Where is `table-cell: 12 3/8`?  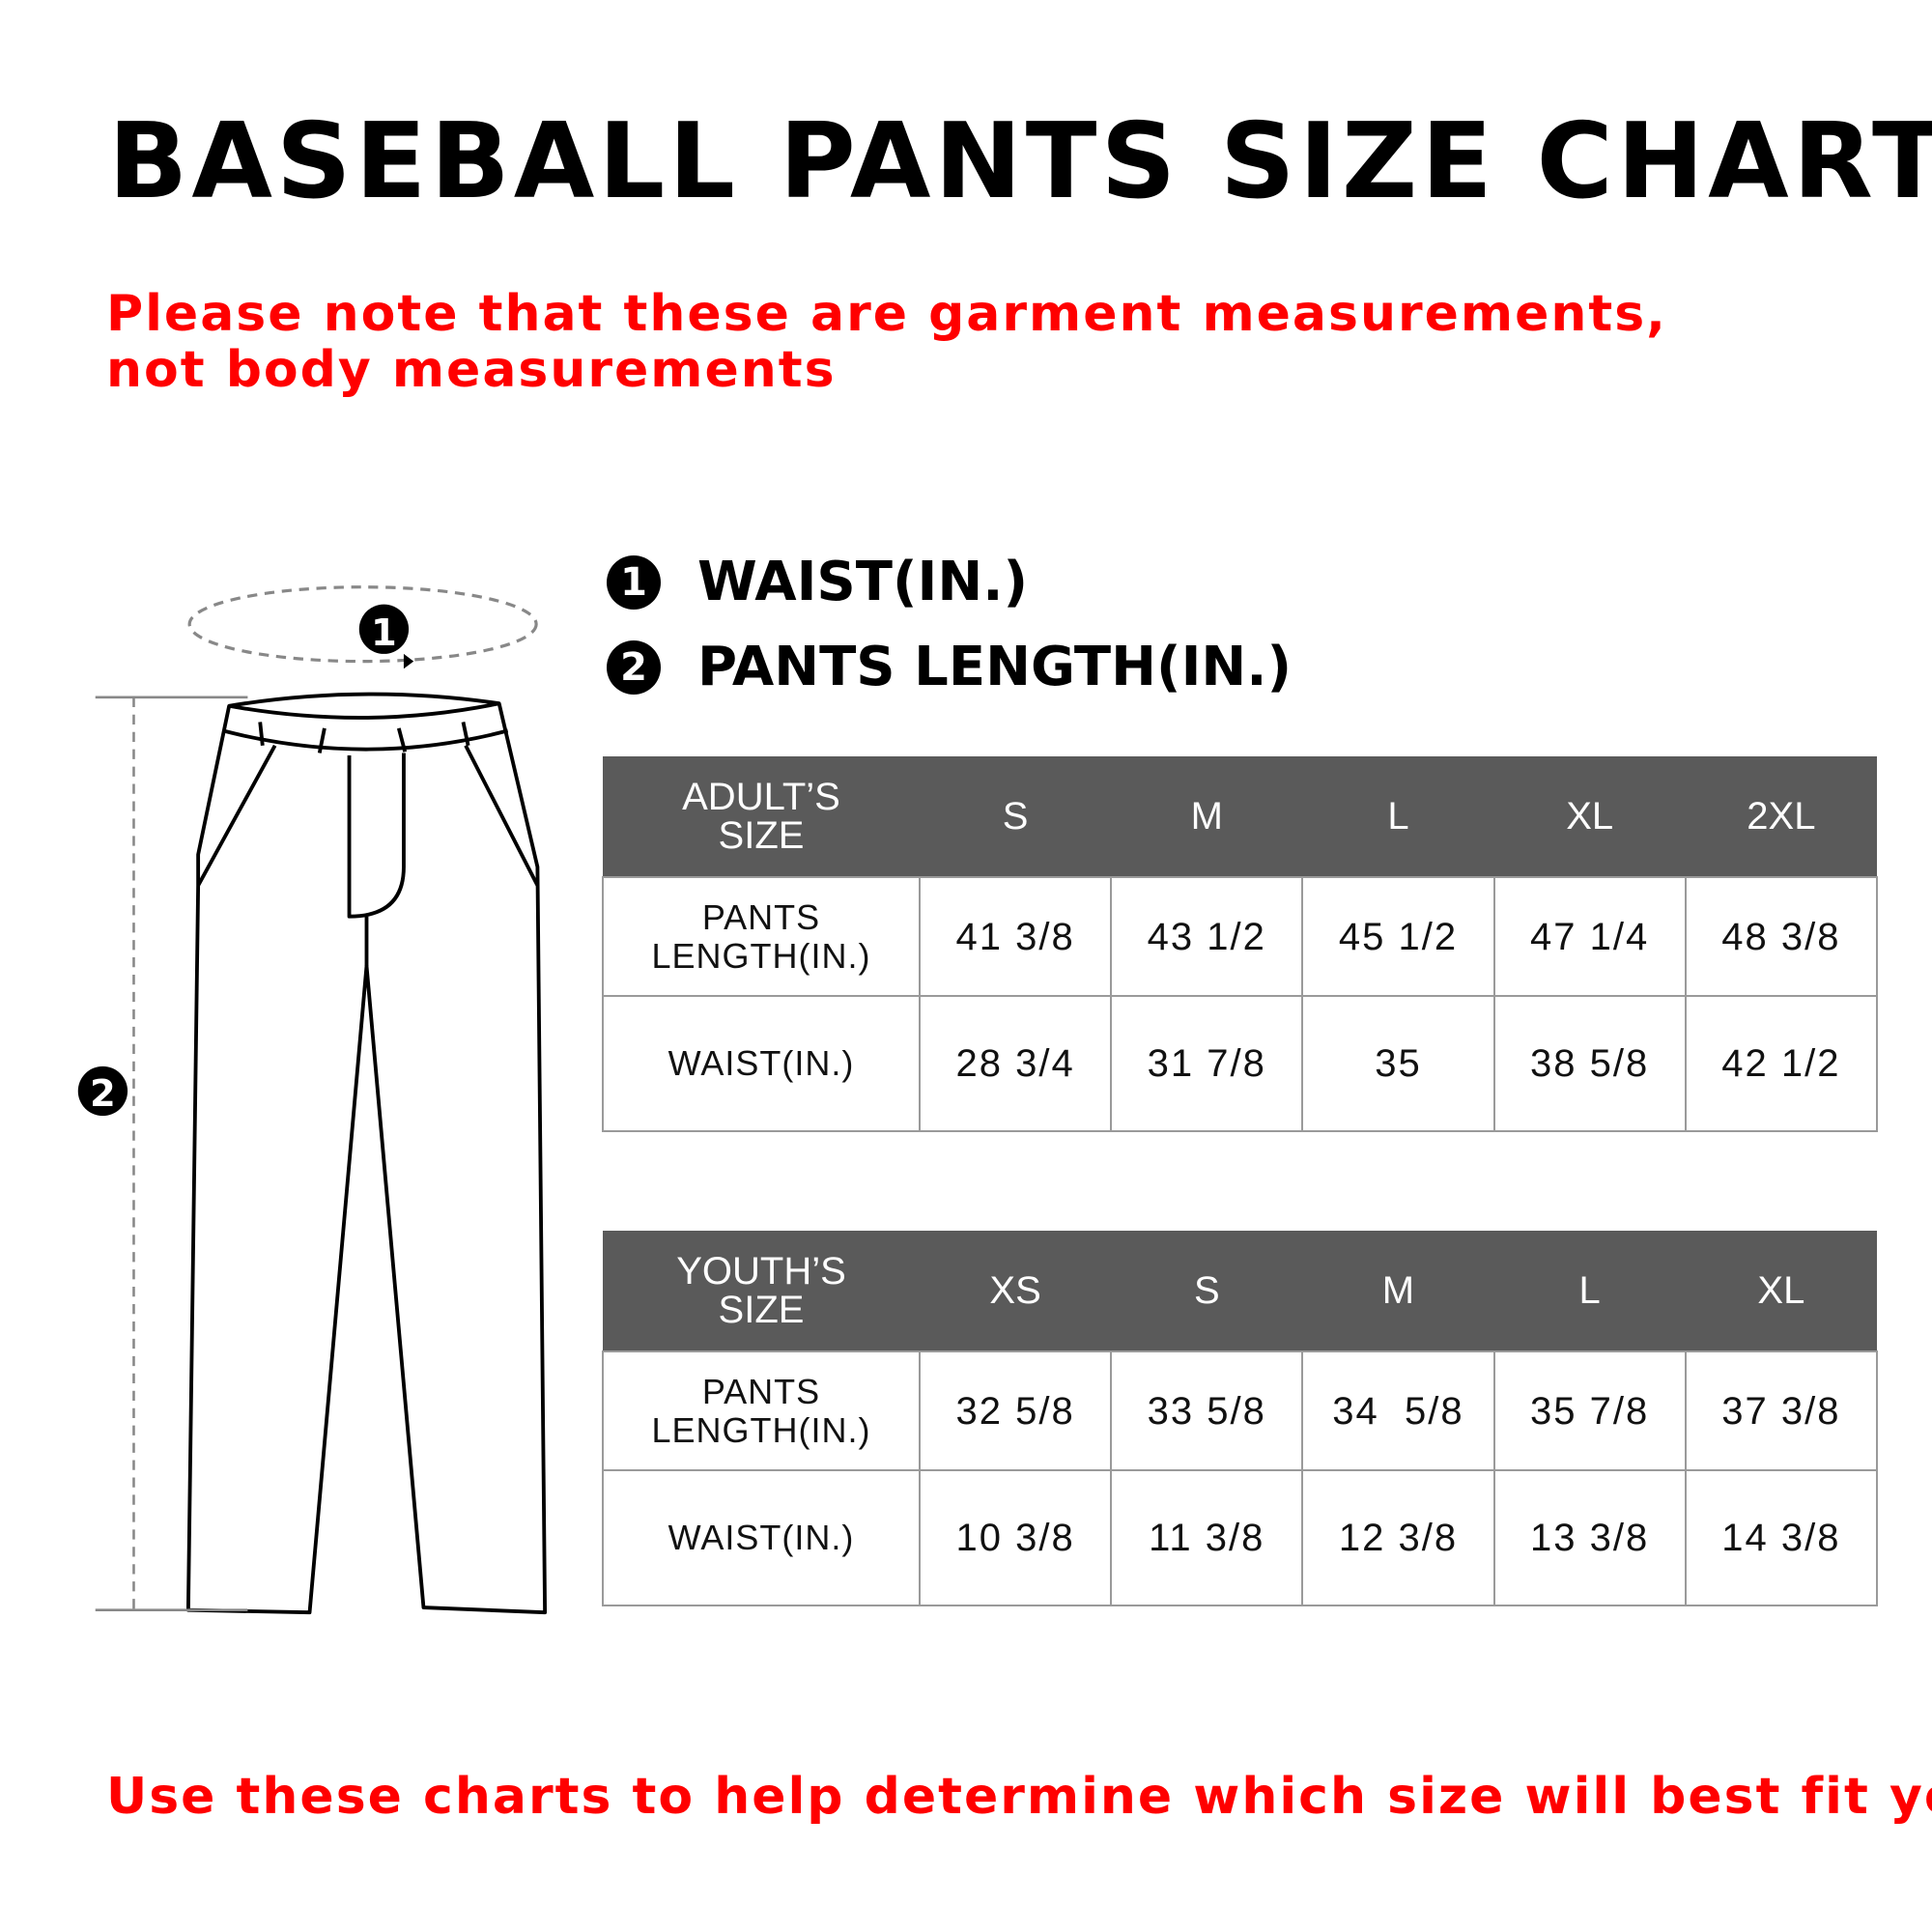 table-cell: 12 3/8 is located at coordinates (1398, 1537).